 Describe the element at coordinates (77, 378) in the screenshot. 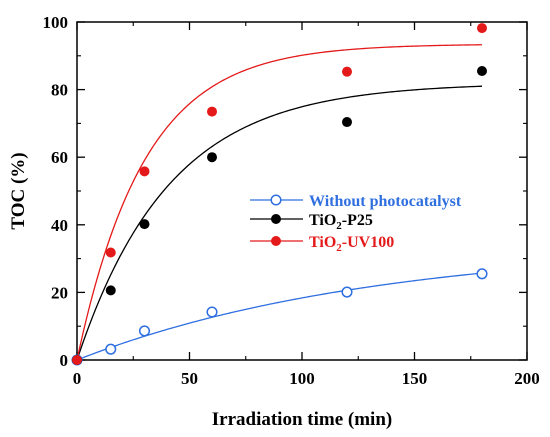

I see `x-tick-label: 0` at that location.